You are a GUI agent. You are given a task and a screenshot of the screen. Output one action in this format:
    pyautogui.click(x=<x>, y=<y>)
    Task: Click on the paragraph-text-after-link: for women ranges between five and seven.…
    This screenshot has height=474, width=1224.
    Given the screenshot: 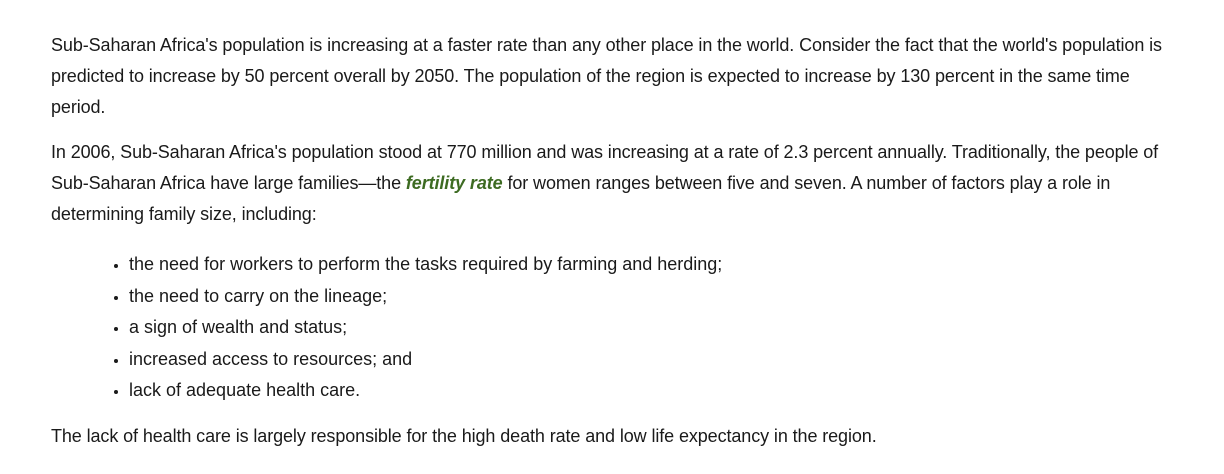 What is the action you would take?
    pyautogui.click(x=581, y=198)
    